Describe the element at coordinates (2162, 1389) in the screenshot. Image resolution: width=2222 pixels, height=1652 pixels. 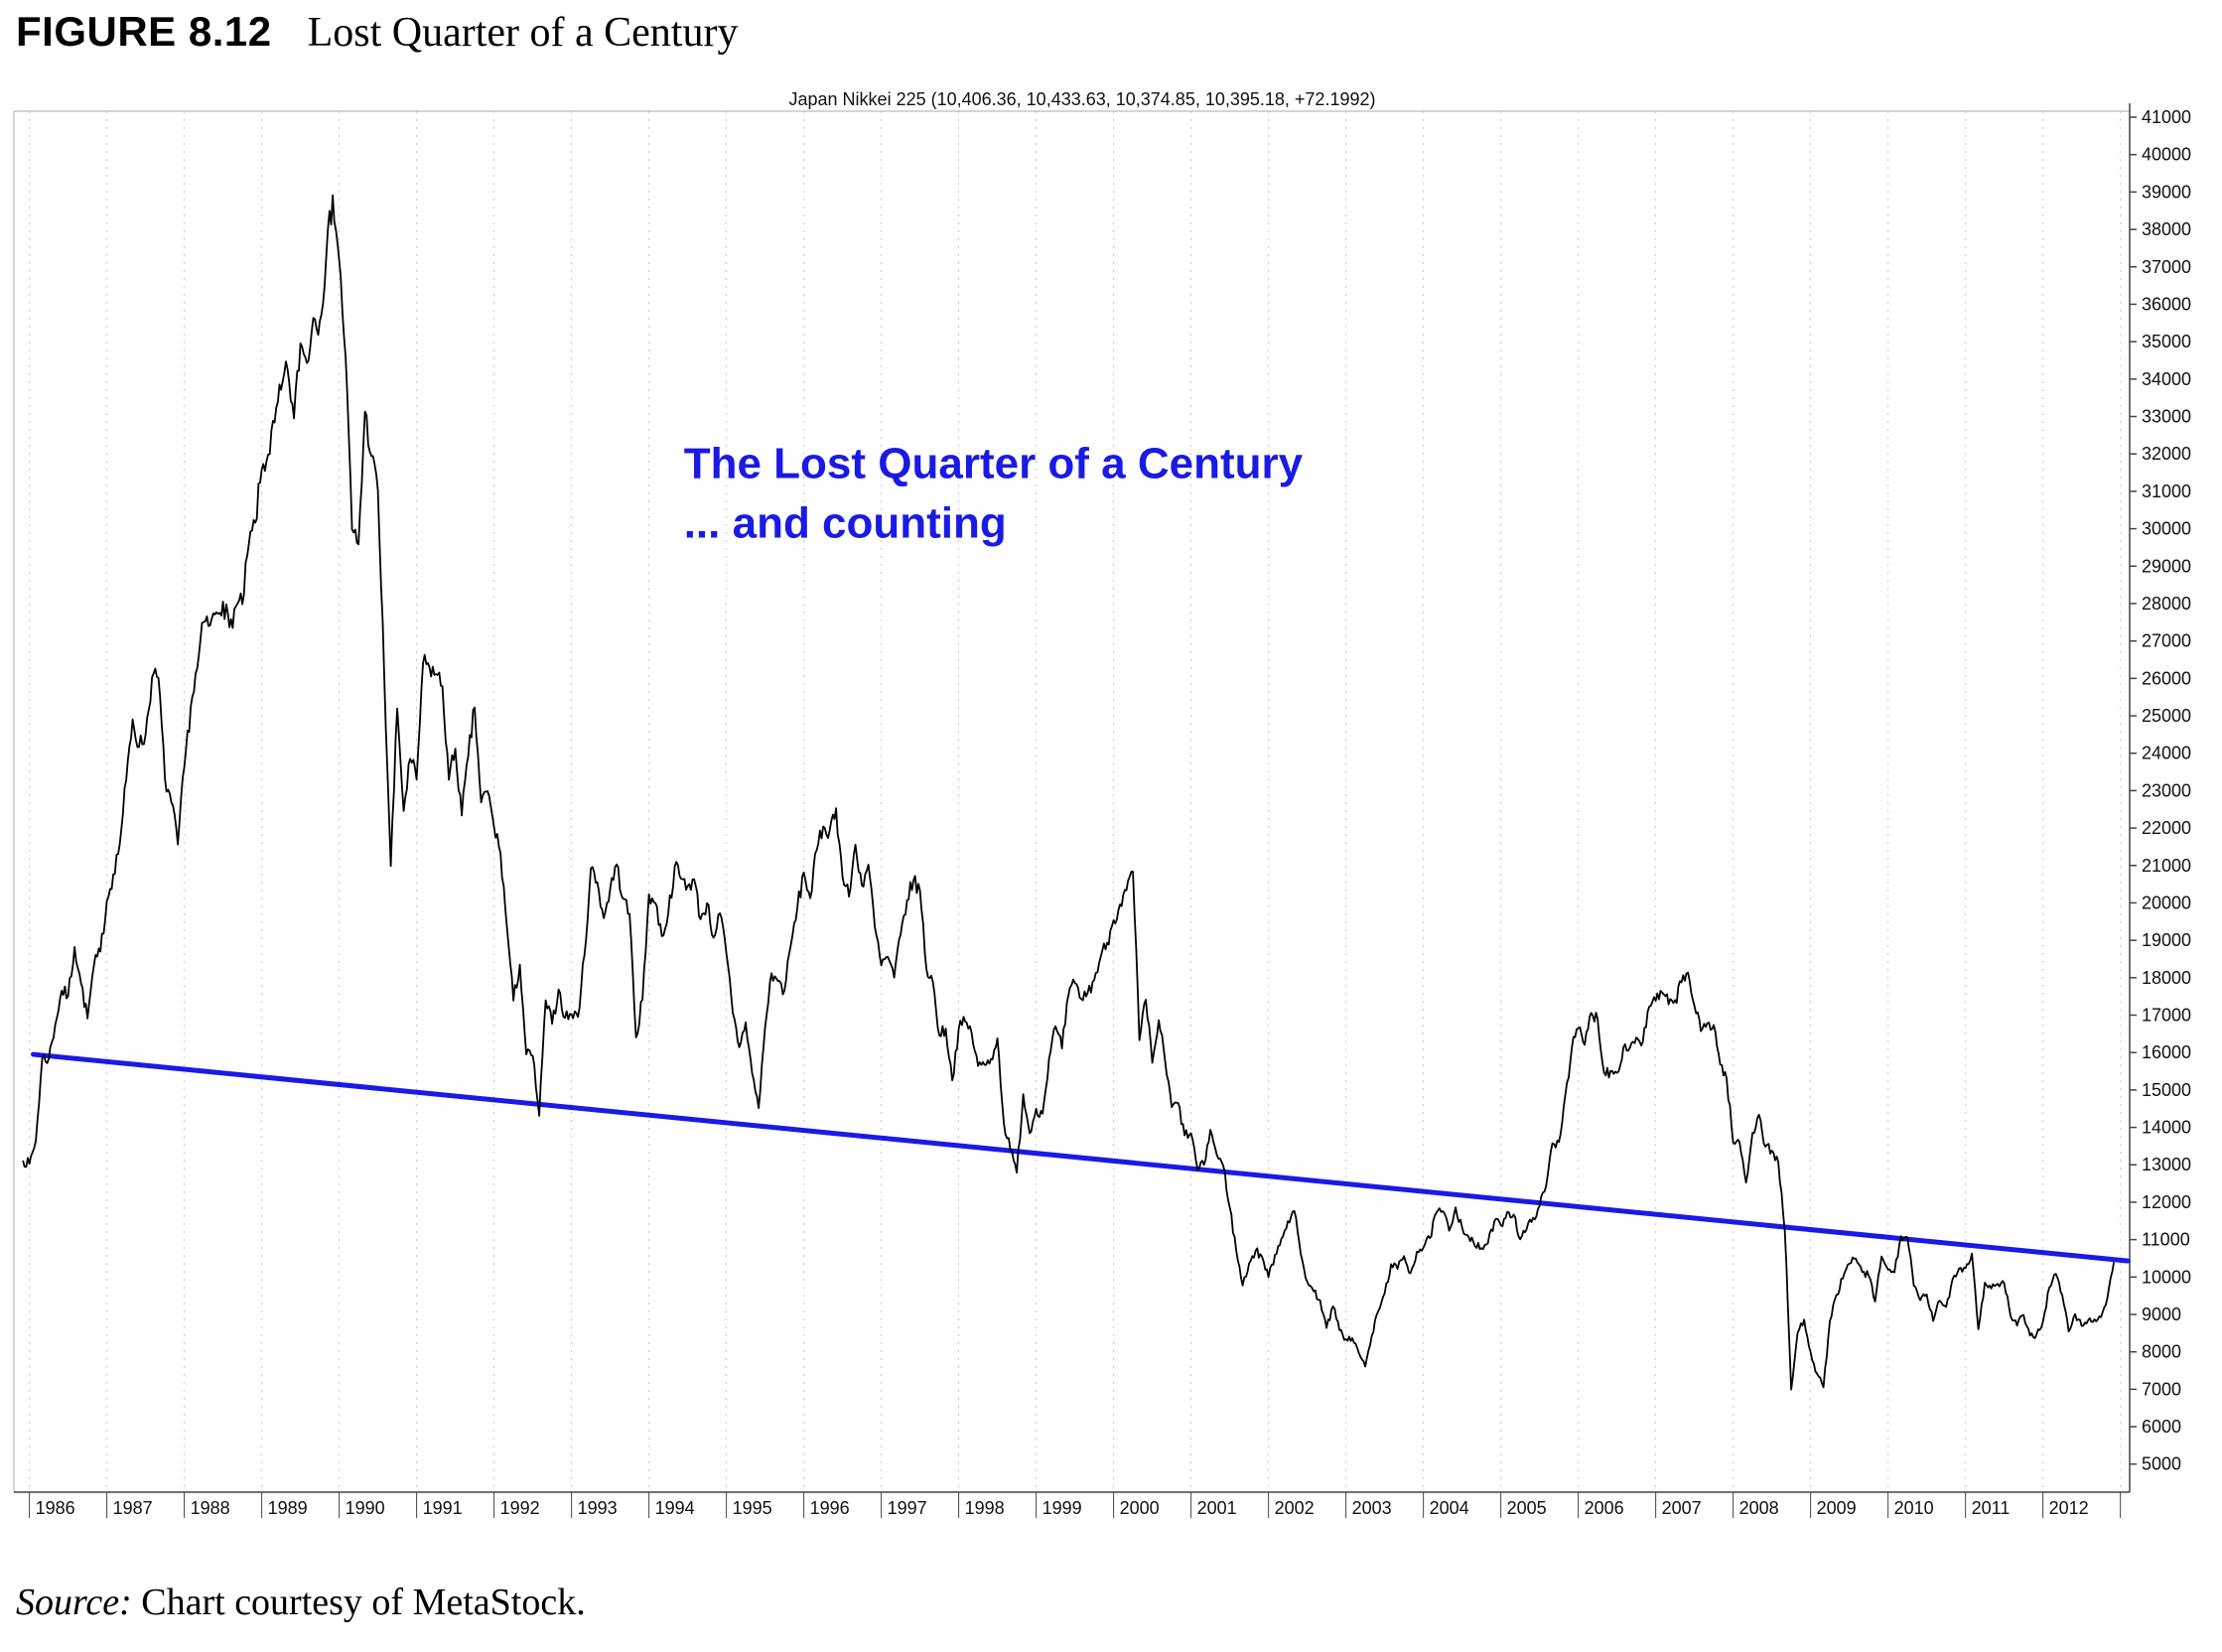
I see `y-tick-label: 7000` at that location.